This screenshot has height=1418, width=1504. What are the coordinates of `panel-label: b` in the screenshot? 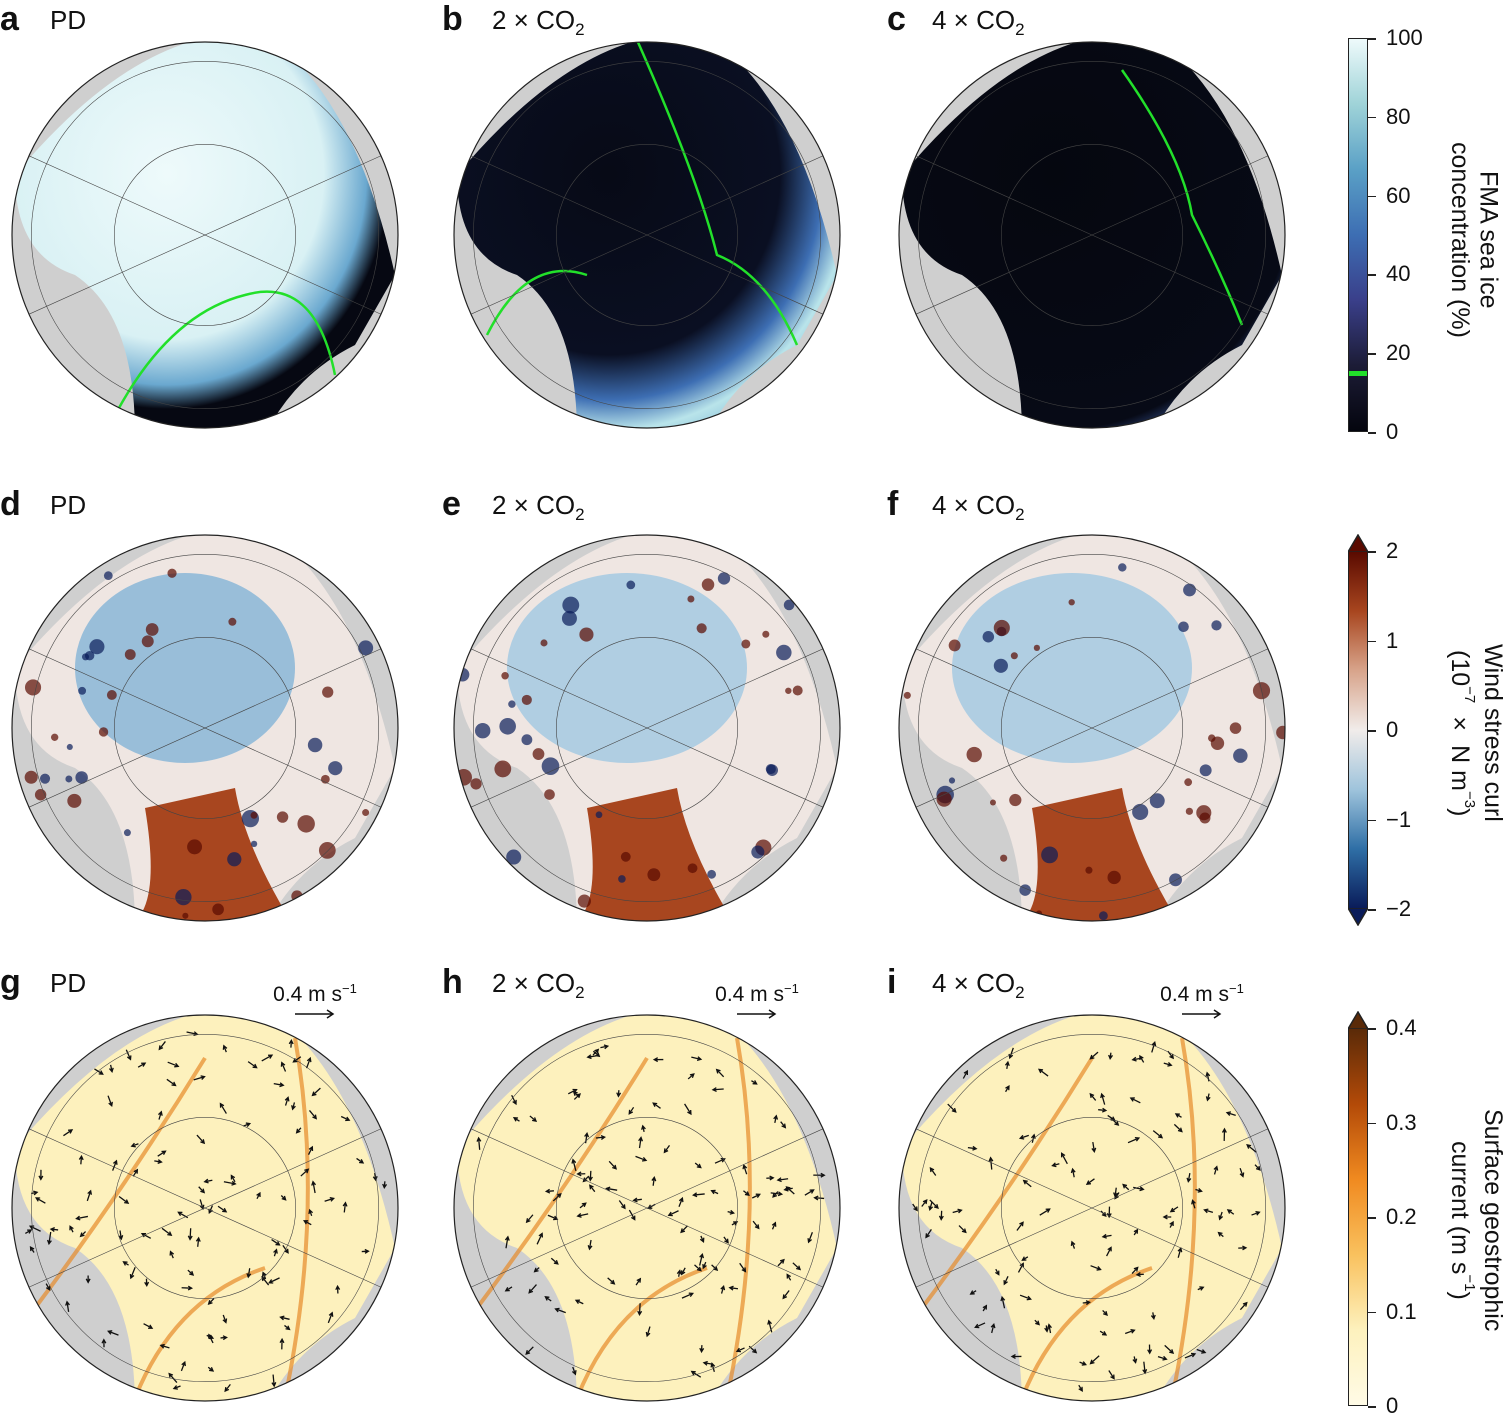 It's located at (452, 19).